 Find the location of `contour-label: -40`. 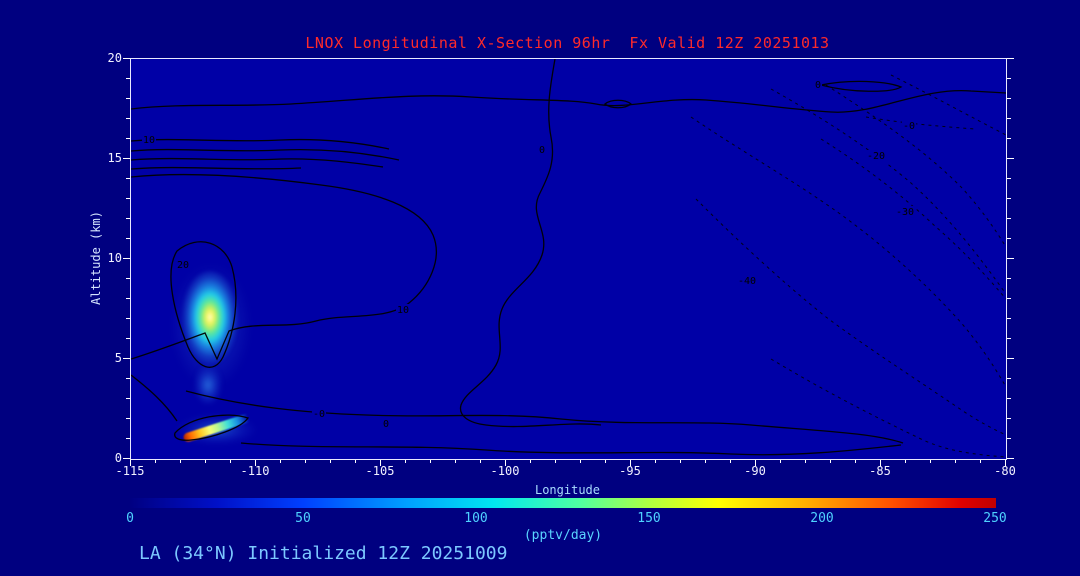

contour-label: -40 is located at coordinates (747, 281).